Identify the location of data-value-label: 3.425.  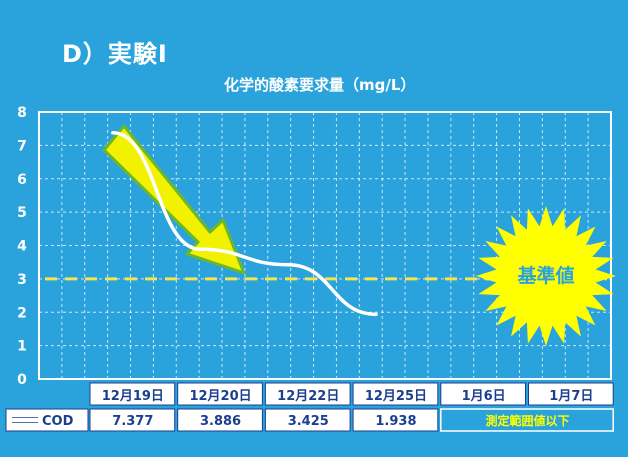
(308, 421).